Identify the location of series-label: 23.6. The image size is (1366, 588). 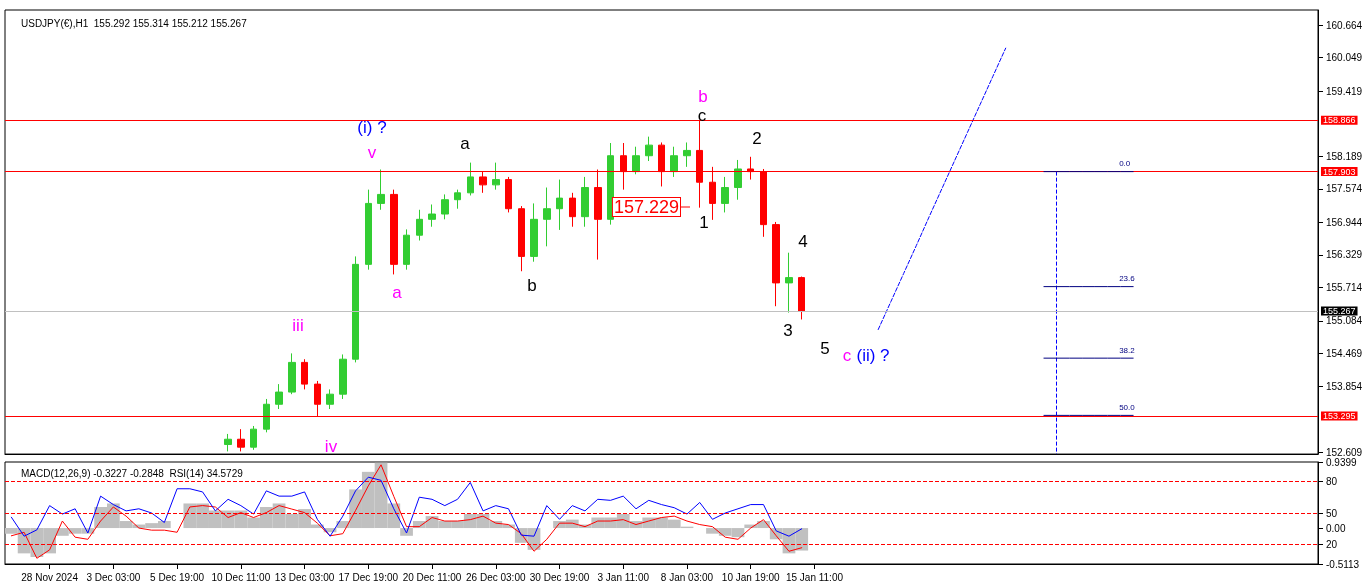
(1127, 279).